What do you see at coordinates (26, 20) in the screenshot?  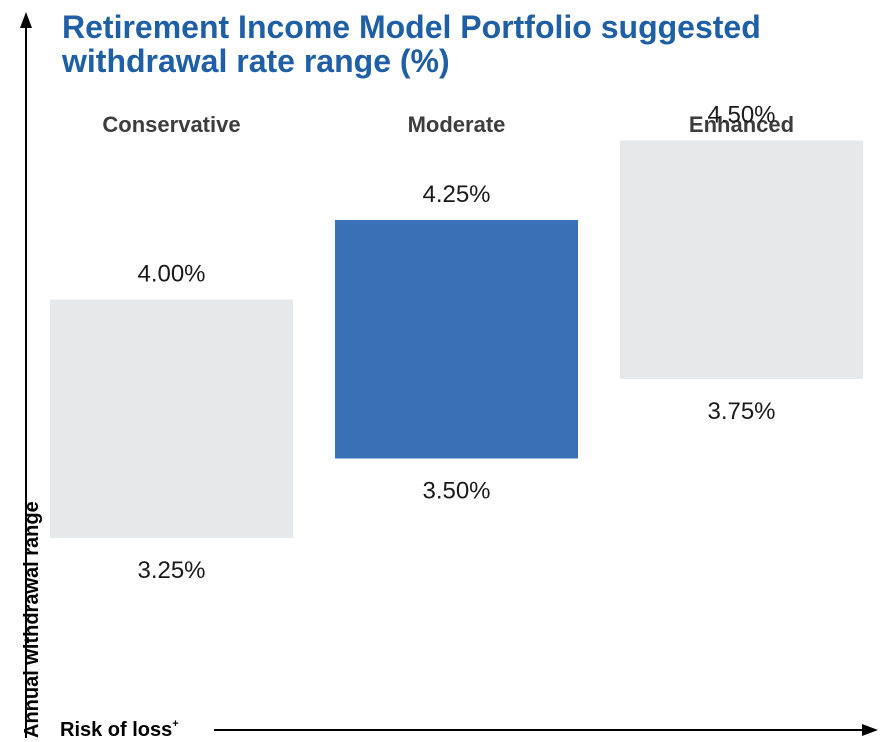 I see `y-axis-arrowhead-icon` at bounding box center [26, 20].